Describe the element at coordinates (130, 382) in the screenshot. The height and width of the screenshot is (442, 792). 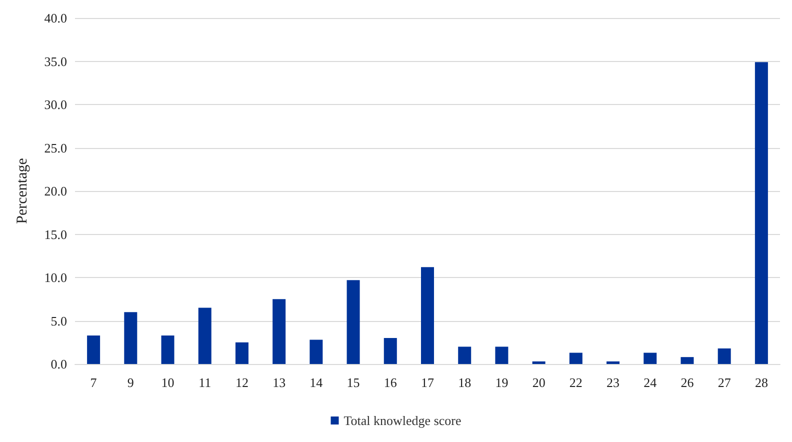
I see `x-tick-label: 9` at that location.